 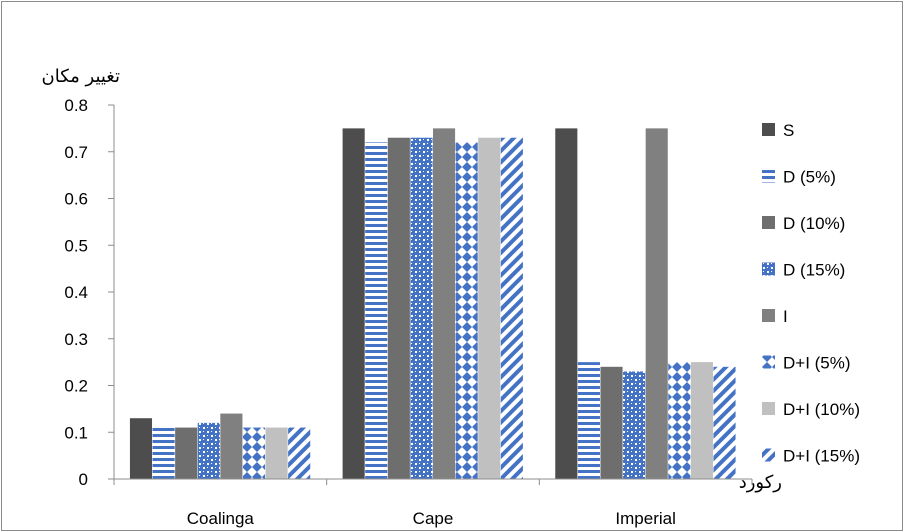 What do you see at coordinates (231, 446) in the screenshot?
I see `bar-i-coalinga` at bounding box center [231, 446].